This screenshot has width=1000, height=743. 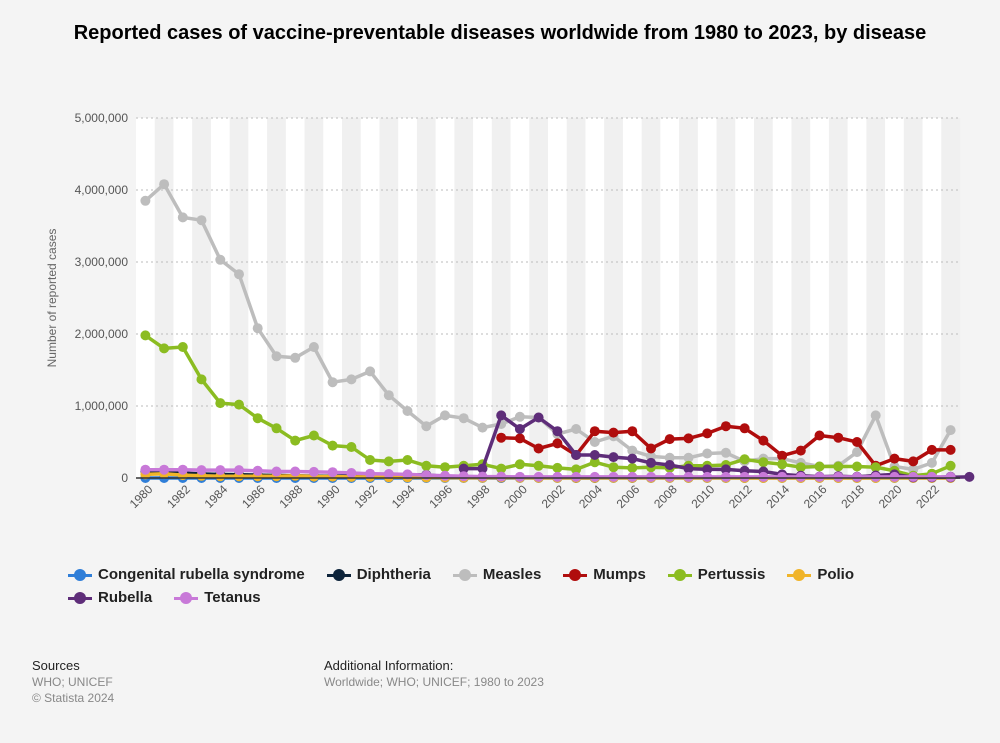 What do you see at coordinates (217, 597) in the screenshot?
I see `legend-item-tetanus: Tetanus` at bounding box center [217, 597].